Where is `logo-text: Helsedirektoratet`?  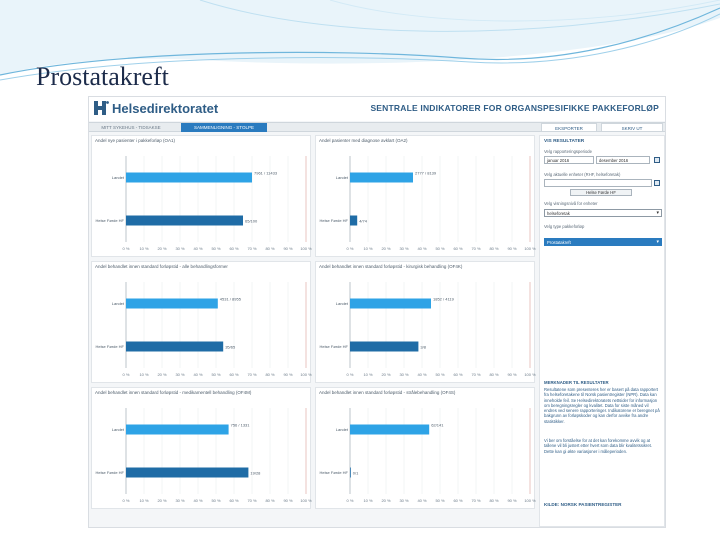 logo-text: Helsedirektoratet is located at coordinates (165, 108).